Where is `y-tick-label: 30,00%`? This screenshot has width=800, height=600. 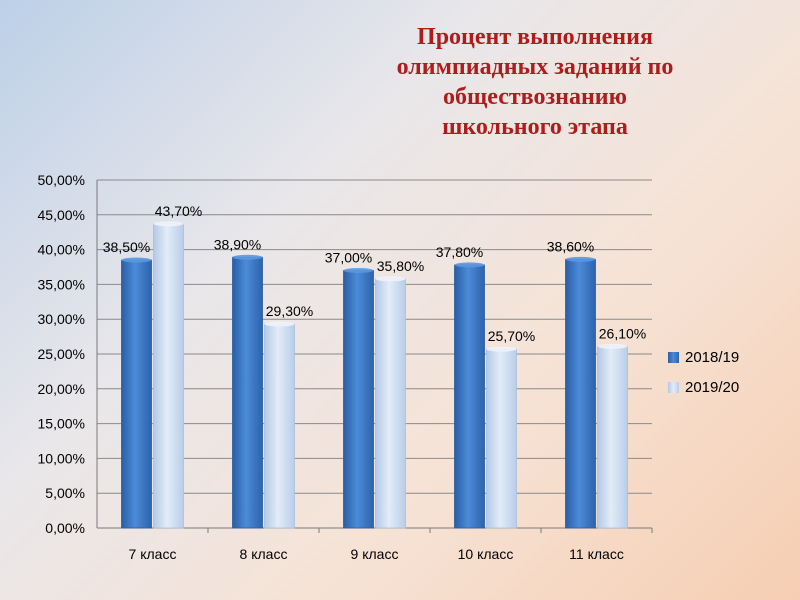 y-tick-label: 30,00% is located at coordinates (61, 319).